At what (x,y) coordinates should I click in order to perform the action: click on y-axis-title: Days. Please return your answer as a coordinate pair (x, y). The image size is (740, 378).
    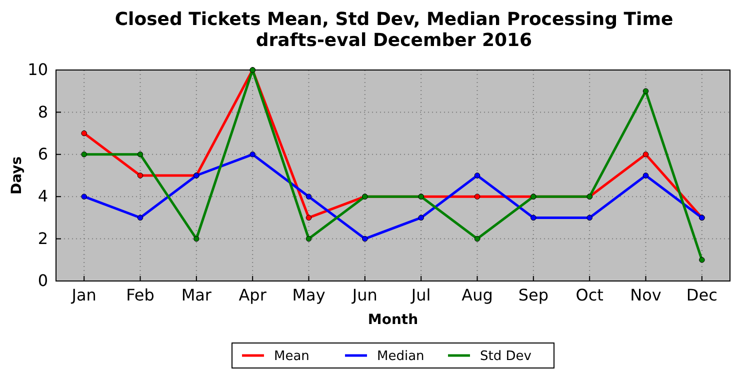
    Looking at the image, I should click on (17, 175).